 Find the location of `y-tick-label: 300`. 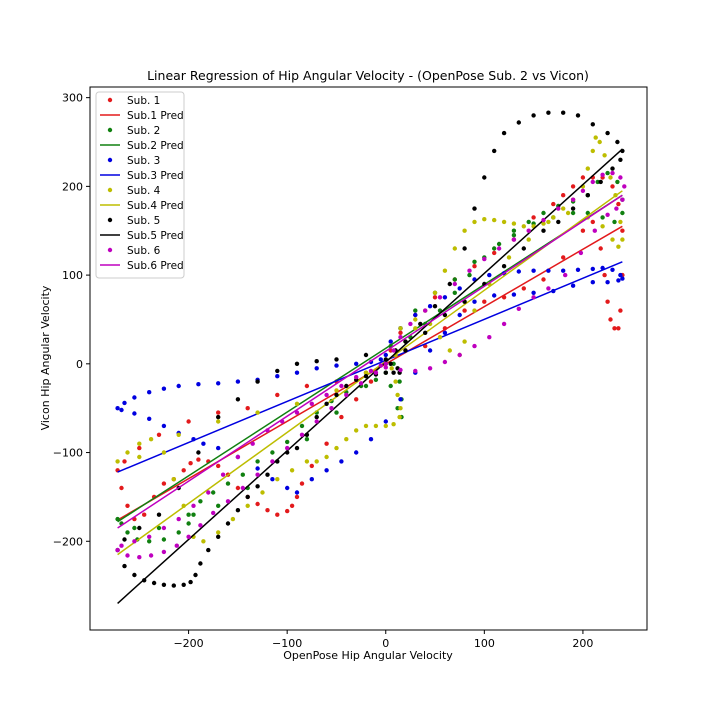

y-tick-label: 300 is located at coordinates (72, 98).